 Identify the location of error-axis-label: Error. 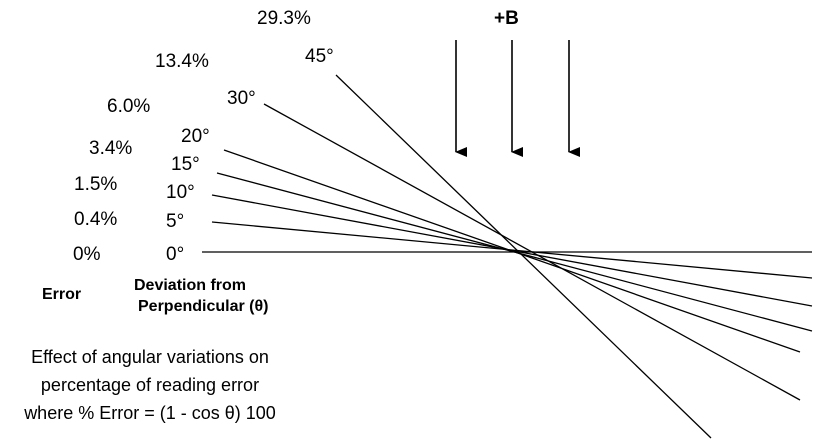
(62, 294).